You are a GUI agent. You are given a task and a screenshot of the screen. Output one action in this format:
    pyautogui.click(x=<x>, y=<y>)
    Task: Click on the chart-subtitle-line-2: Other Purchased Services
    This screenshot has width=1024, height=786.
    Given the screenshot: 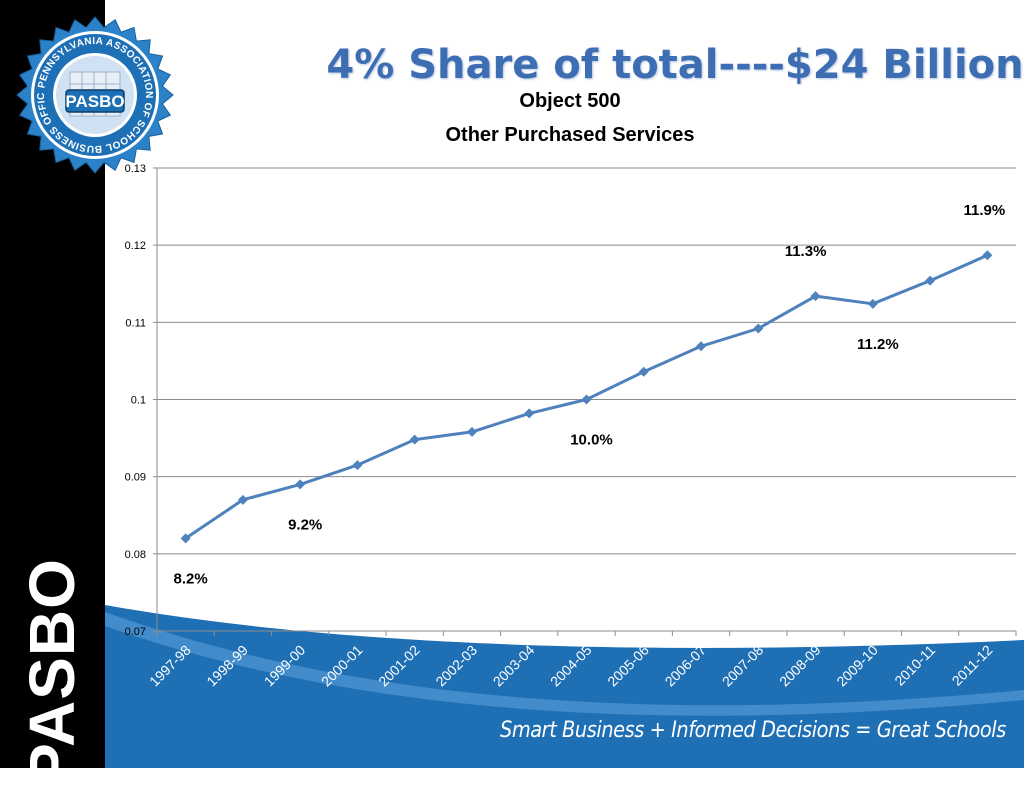 What is the action you would take?
    pyautogui.click(x=570, y=135)
    